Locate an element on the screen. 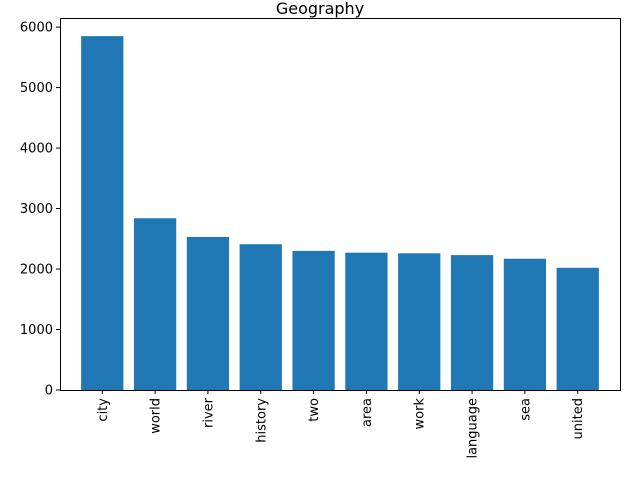 Image resolution: width=640 pixels, height=480 pixels. y-axis: 0 1000 2000 3000 4000 5000 6000 is located at coordinates (40, 210).